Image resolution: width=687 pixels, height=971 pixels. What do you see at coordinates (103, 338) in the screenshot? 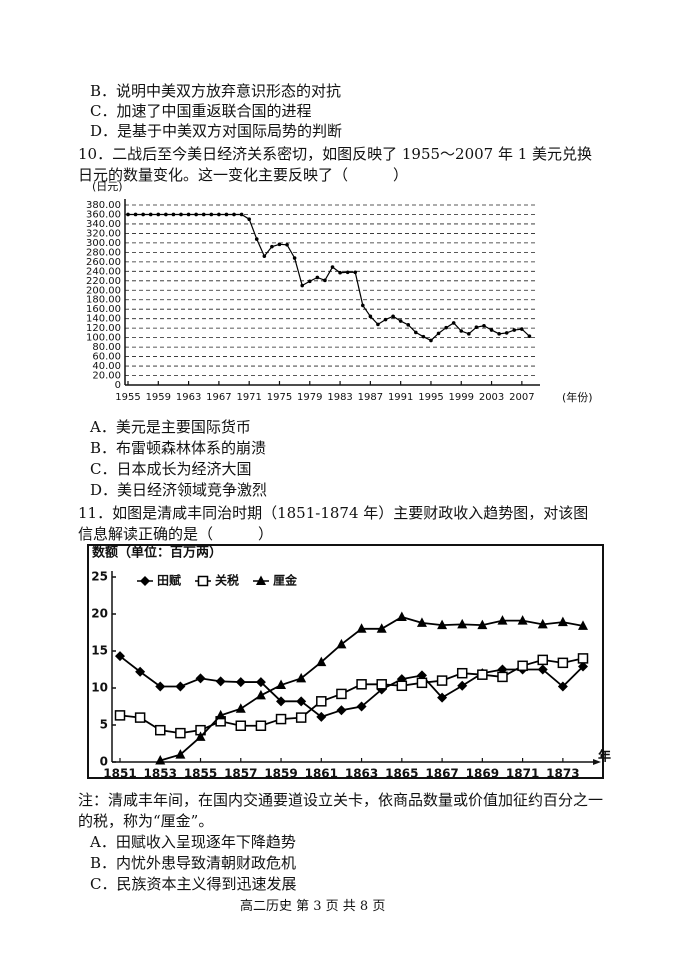
I see `y-tick-label: 100.00` at bounding box center [103, 338].